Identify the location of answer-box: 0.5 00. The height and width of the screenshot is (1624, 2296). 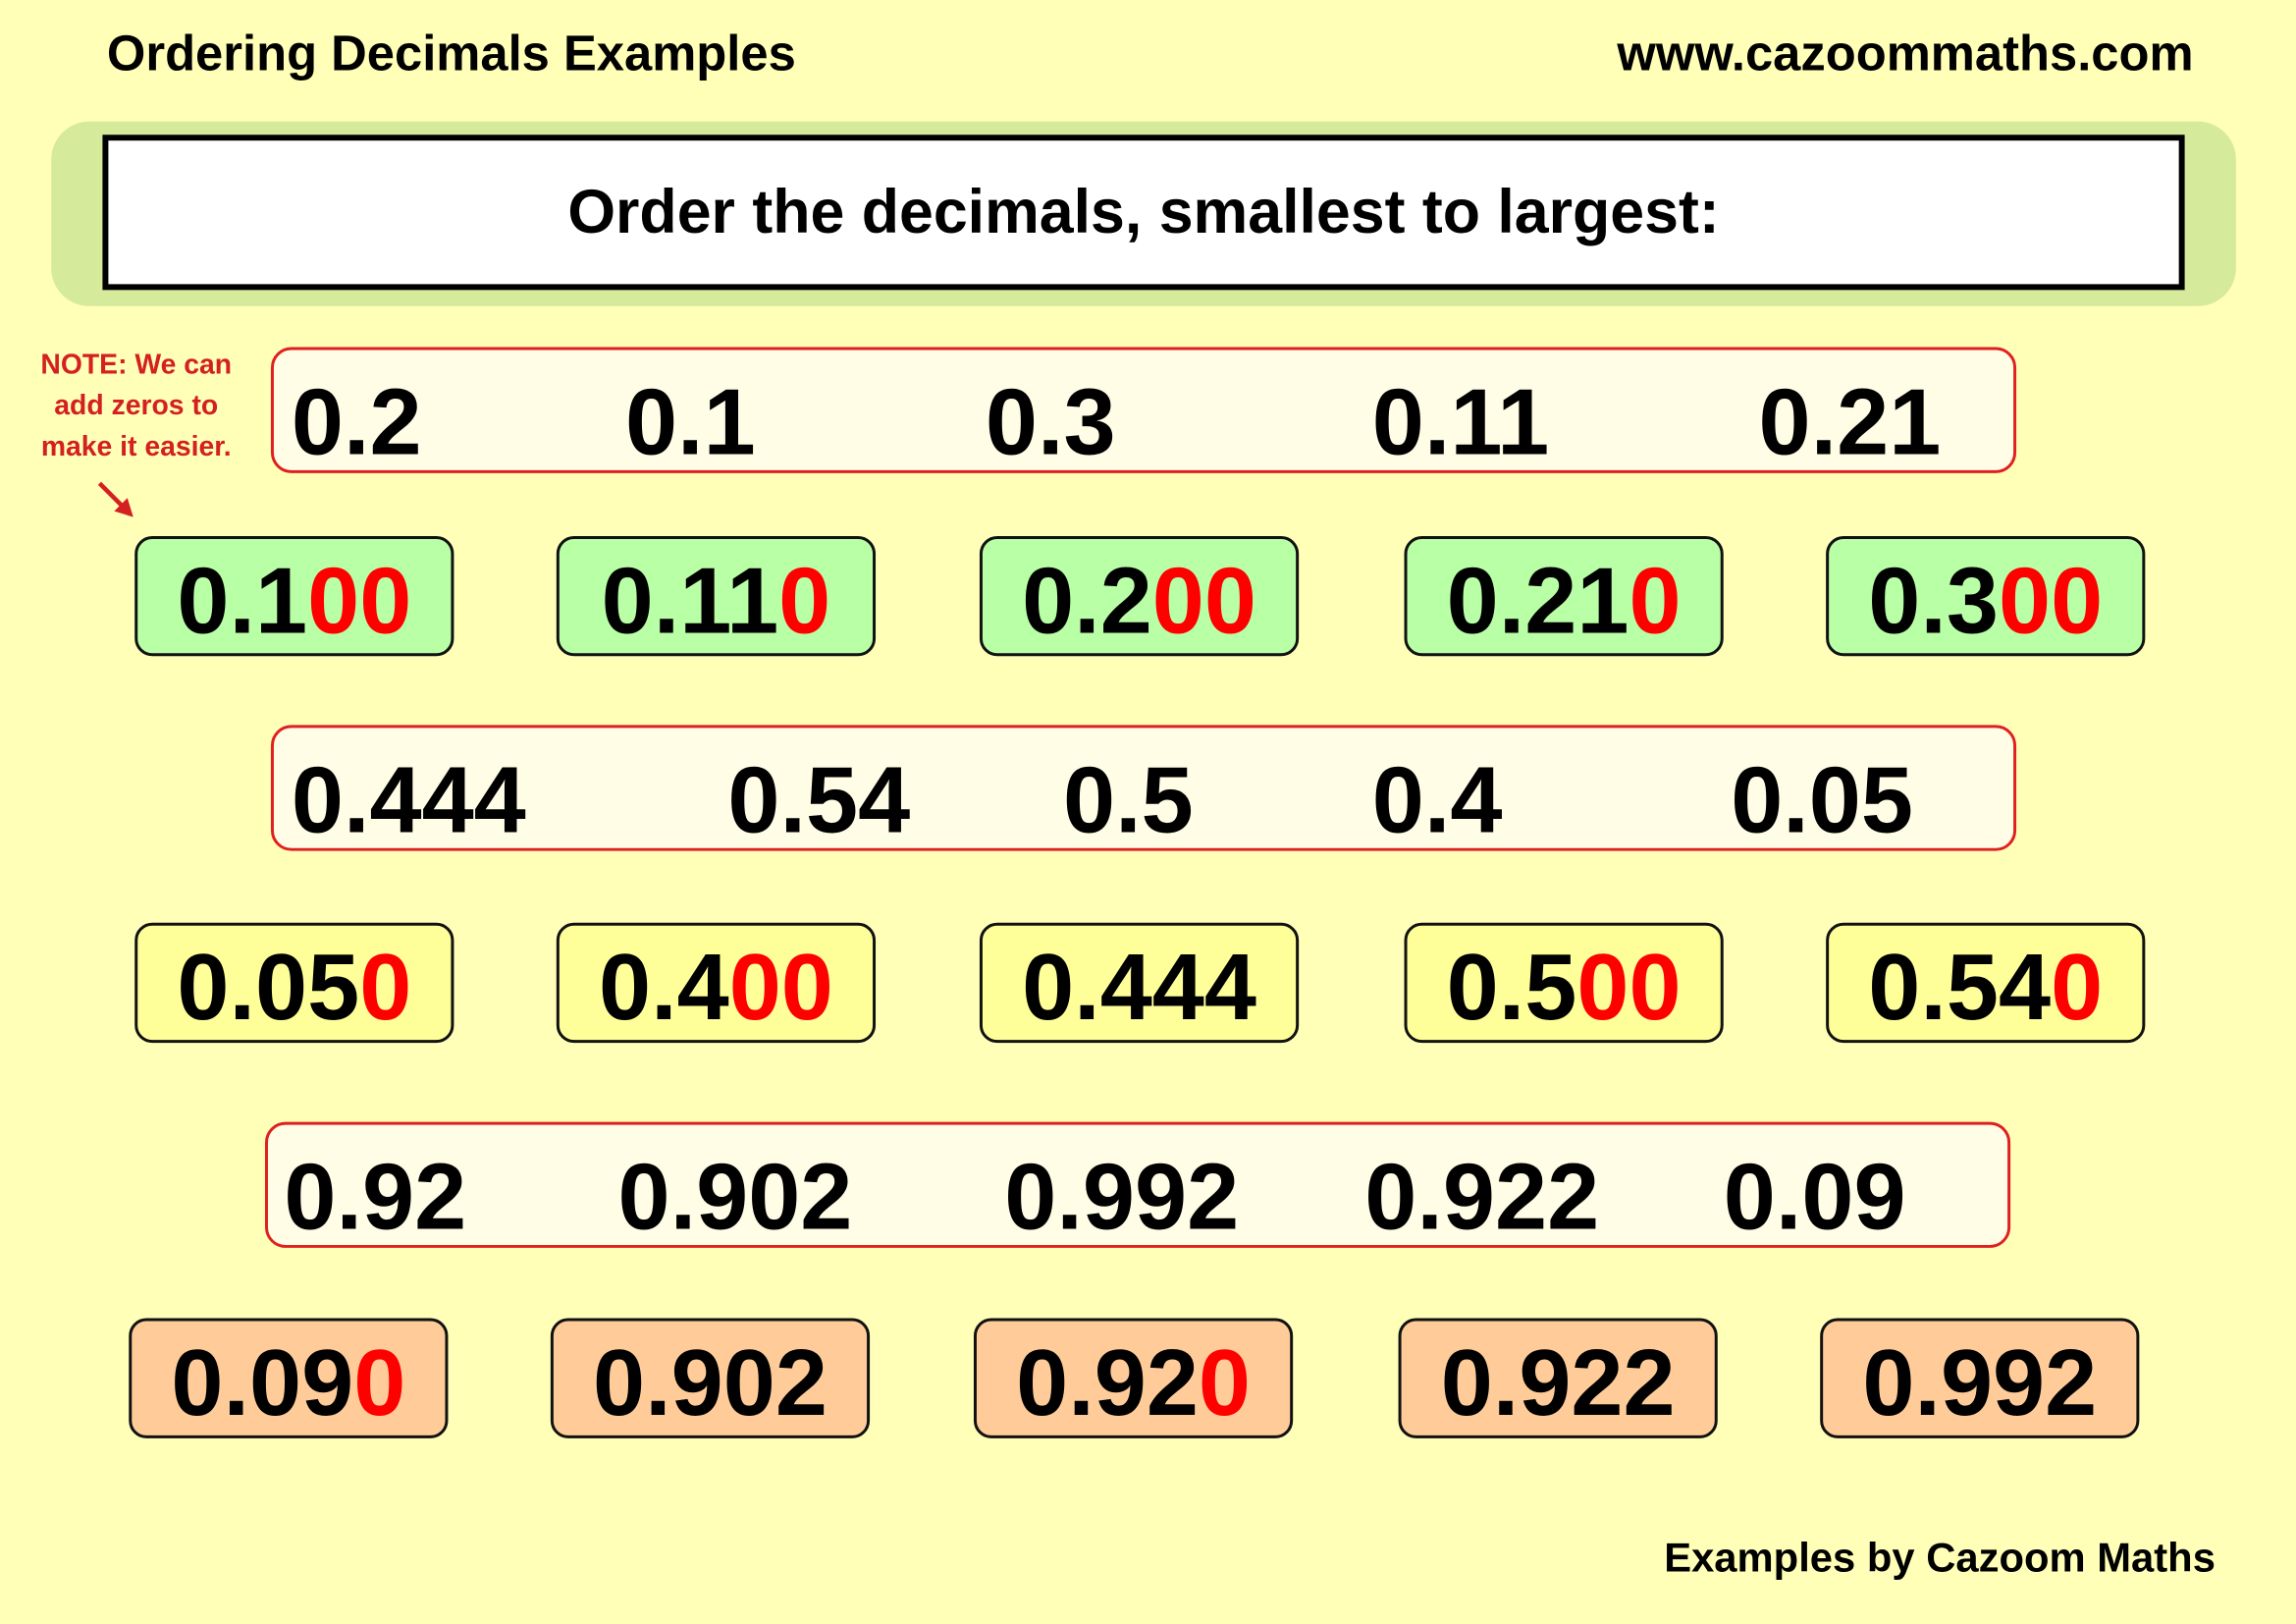
(1564, 983).